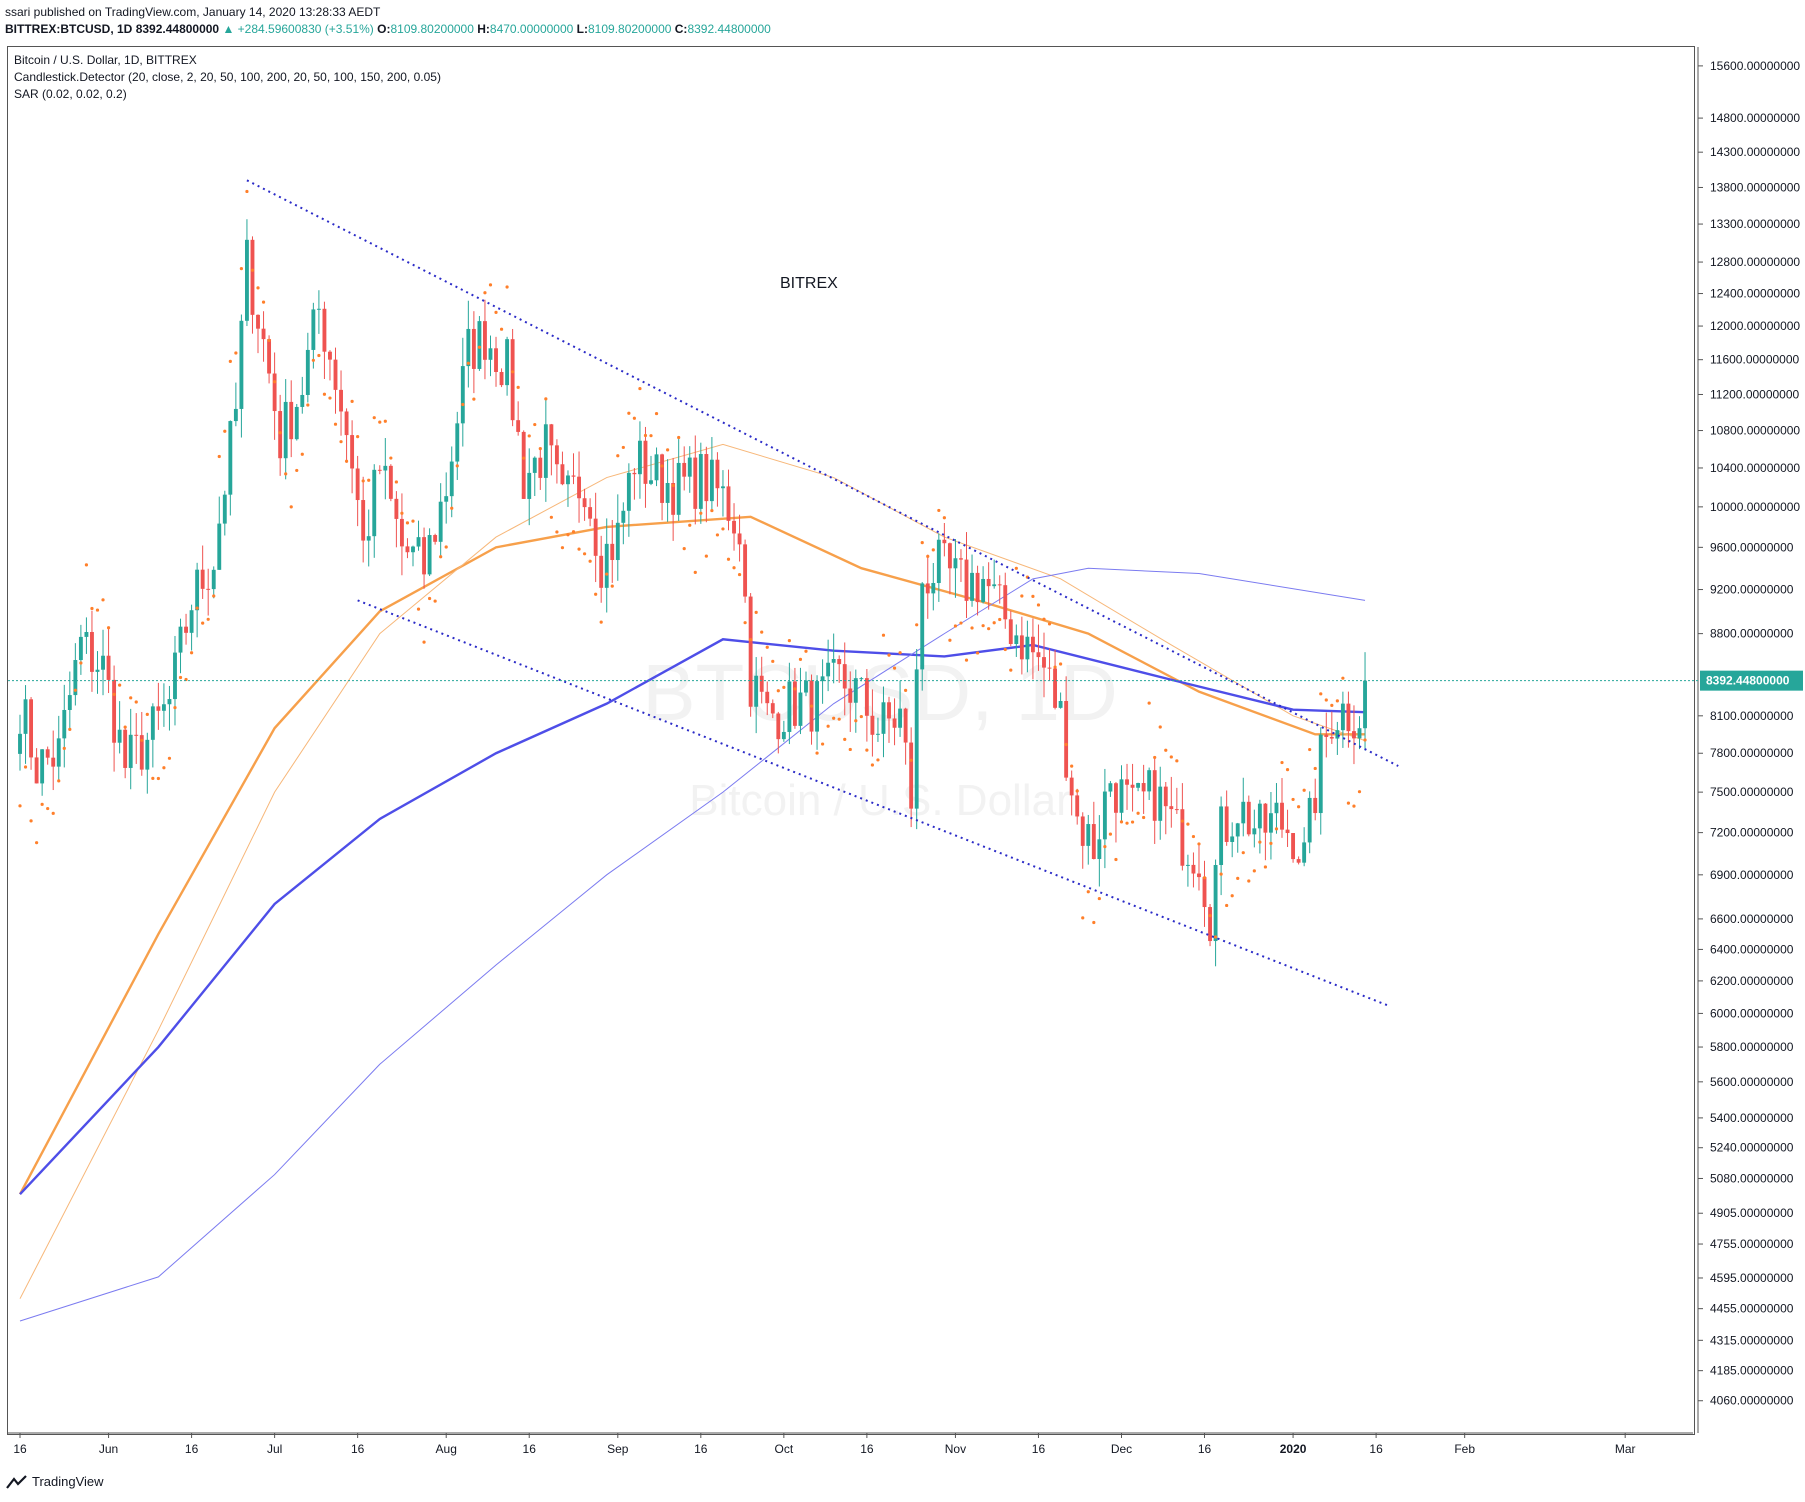 Image resolution: width=1805 pixels, height=1502 pixels. Describe the element at coordinates (729, 29) in the screenshot. I see `close-value: 8392.44800000` at that location.